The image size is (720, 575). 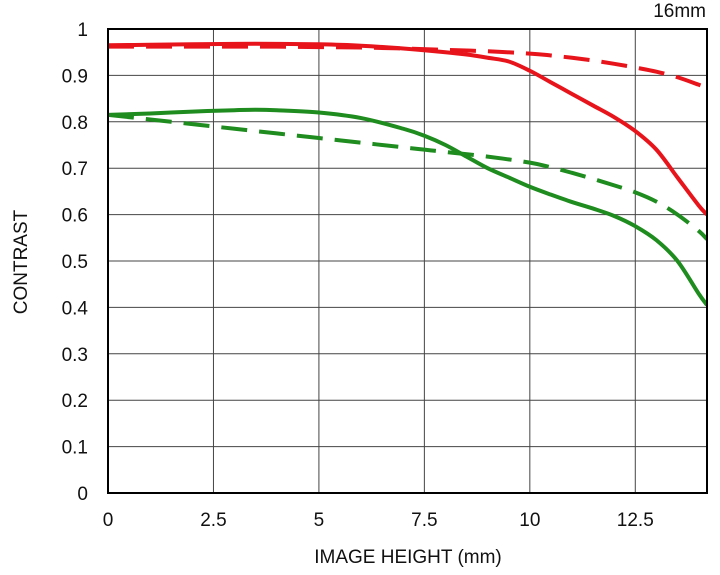 What do you see at coordinates (407, 67) in the screenshot?
I see `series-line-2-dashed` at bounding box center [407, 67].